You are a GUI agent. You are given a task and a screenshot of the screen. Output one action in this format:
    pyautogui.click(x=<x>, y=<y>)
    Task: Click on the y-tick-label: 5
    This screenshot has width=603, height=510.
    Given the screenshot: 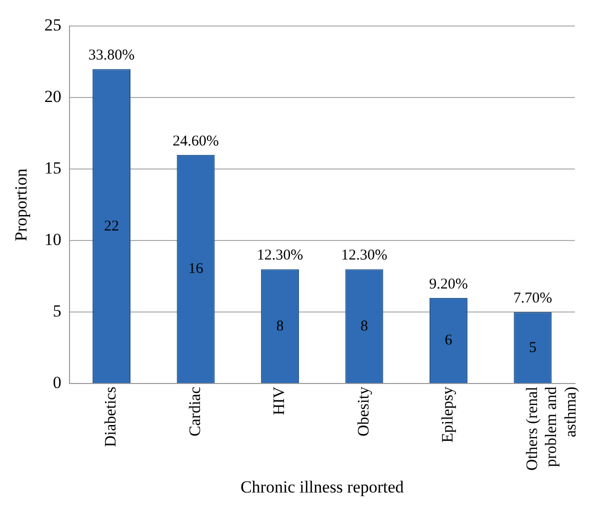 What is the action you would take?
    pyautogui.click(x=57, y=311)
    